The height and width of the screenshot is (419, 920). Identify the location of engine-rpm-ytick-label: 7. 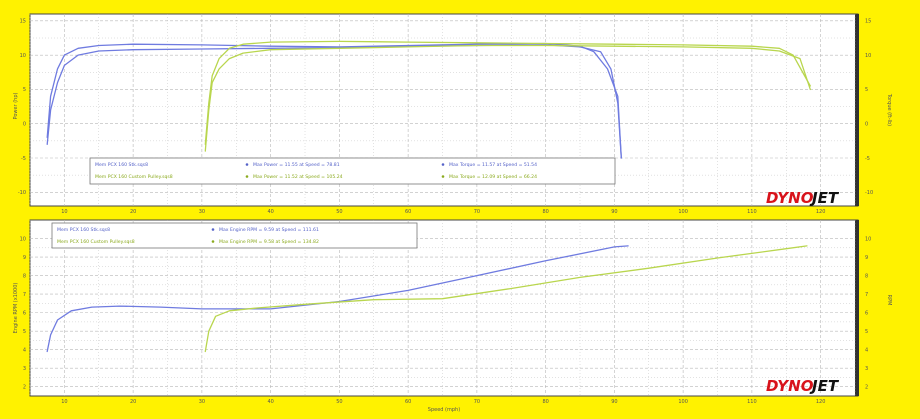
(24, 295).